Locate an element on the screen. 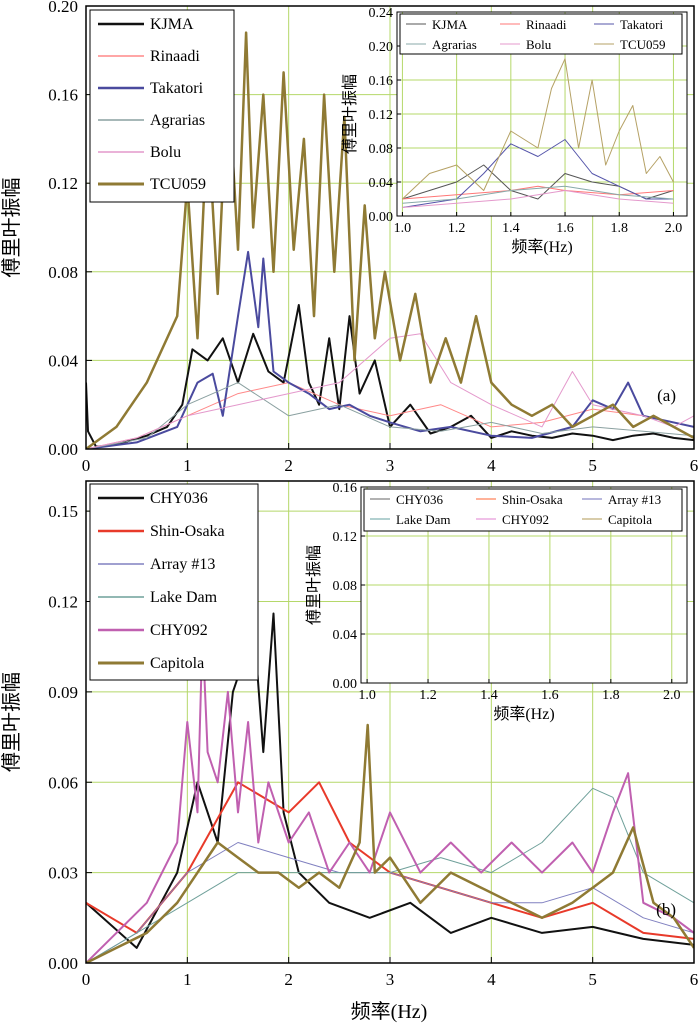  series-group is located at coordinates (538, 133).